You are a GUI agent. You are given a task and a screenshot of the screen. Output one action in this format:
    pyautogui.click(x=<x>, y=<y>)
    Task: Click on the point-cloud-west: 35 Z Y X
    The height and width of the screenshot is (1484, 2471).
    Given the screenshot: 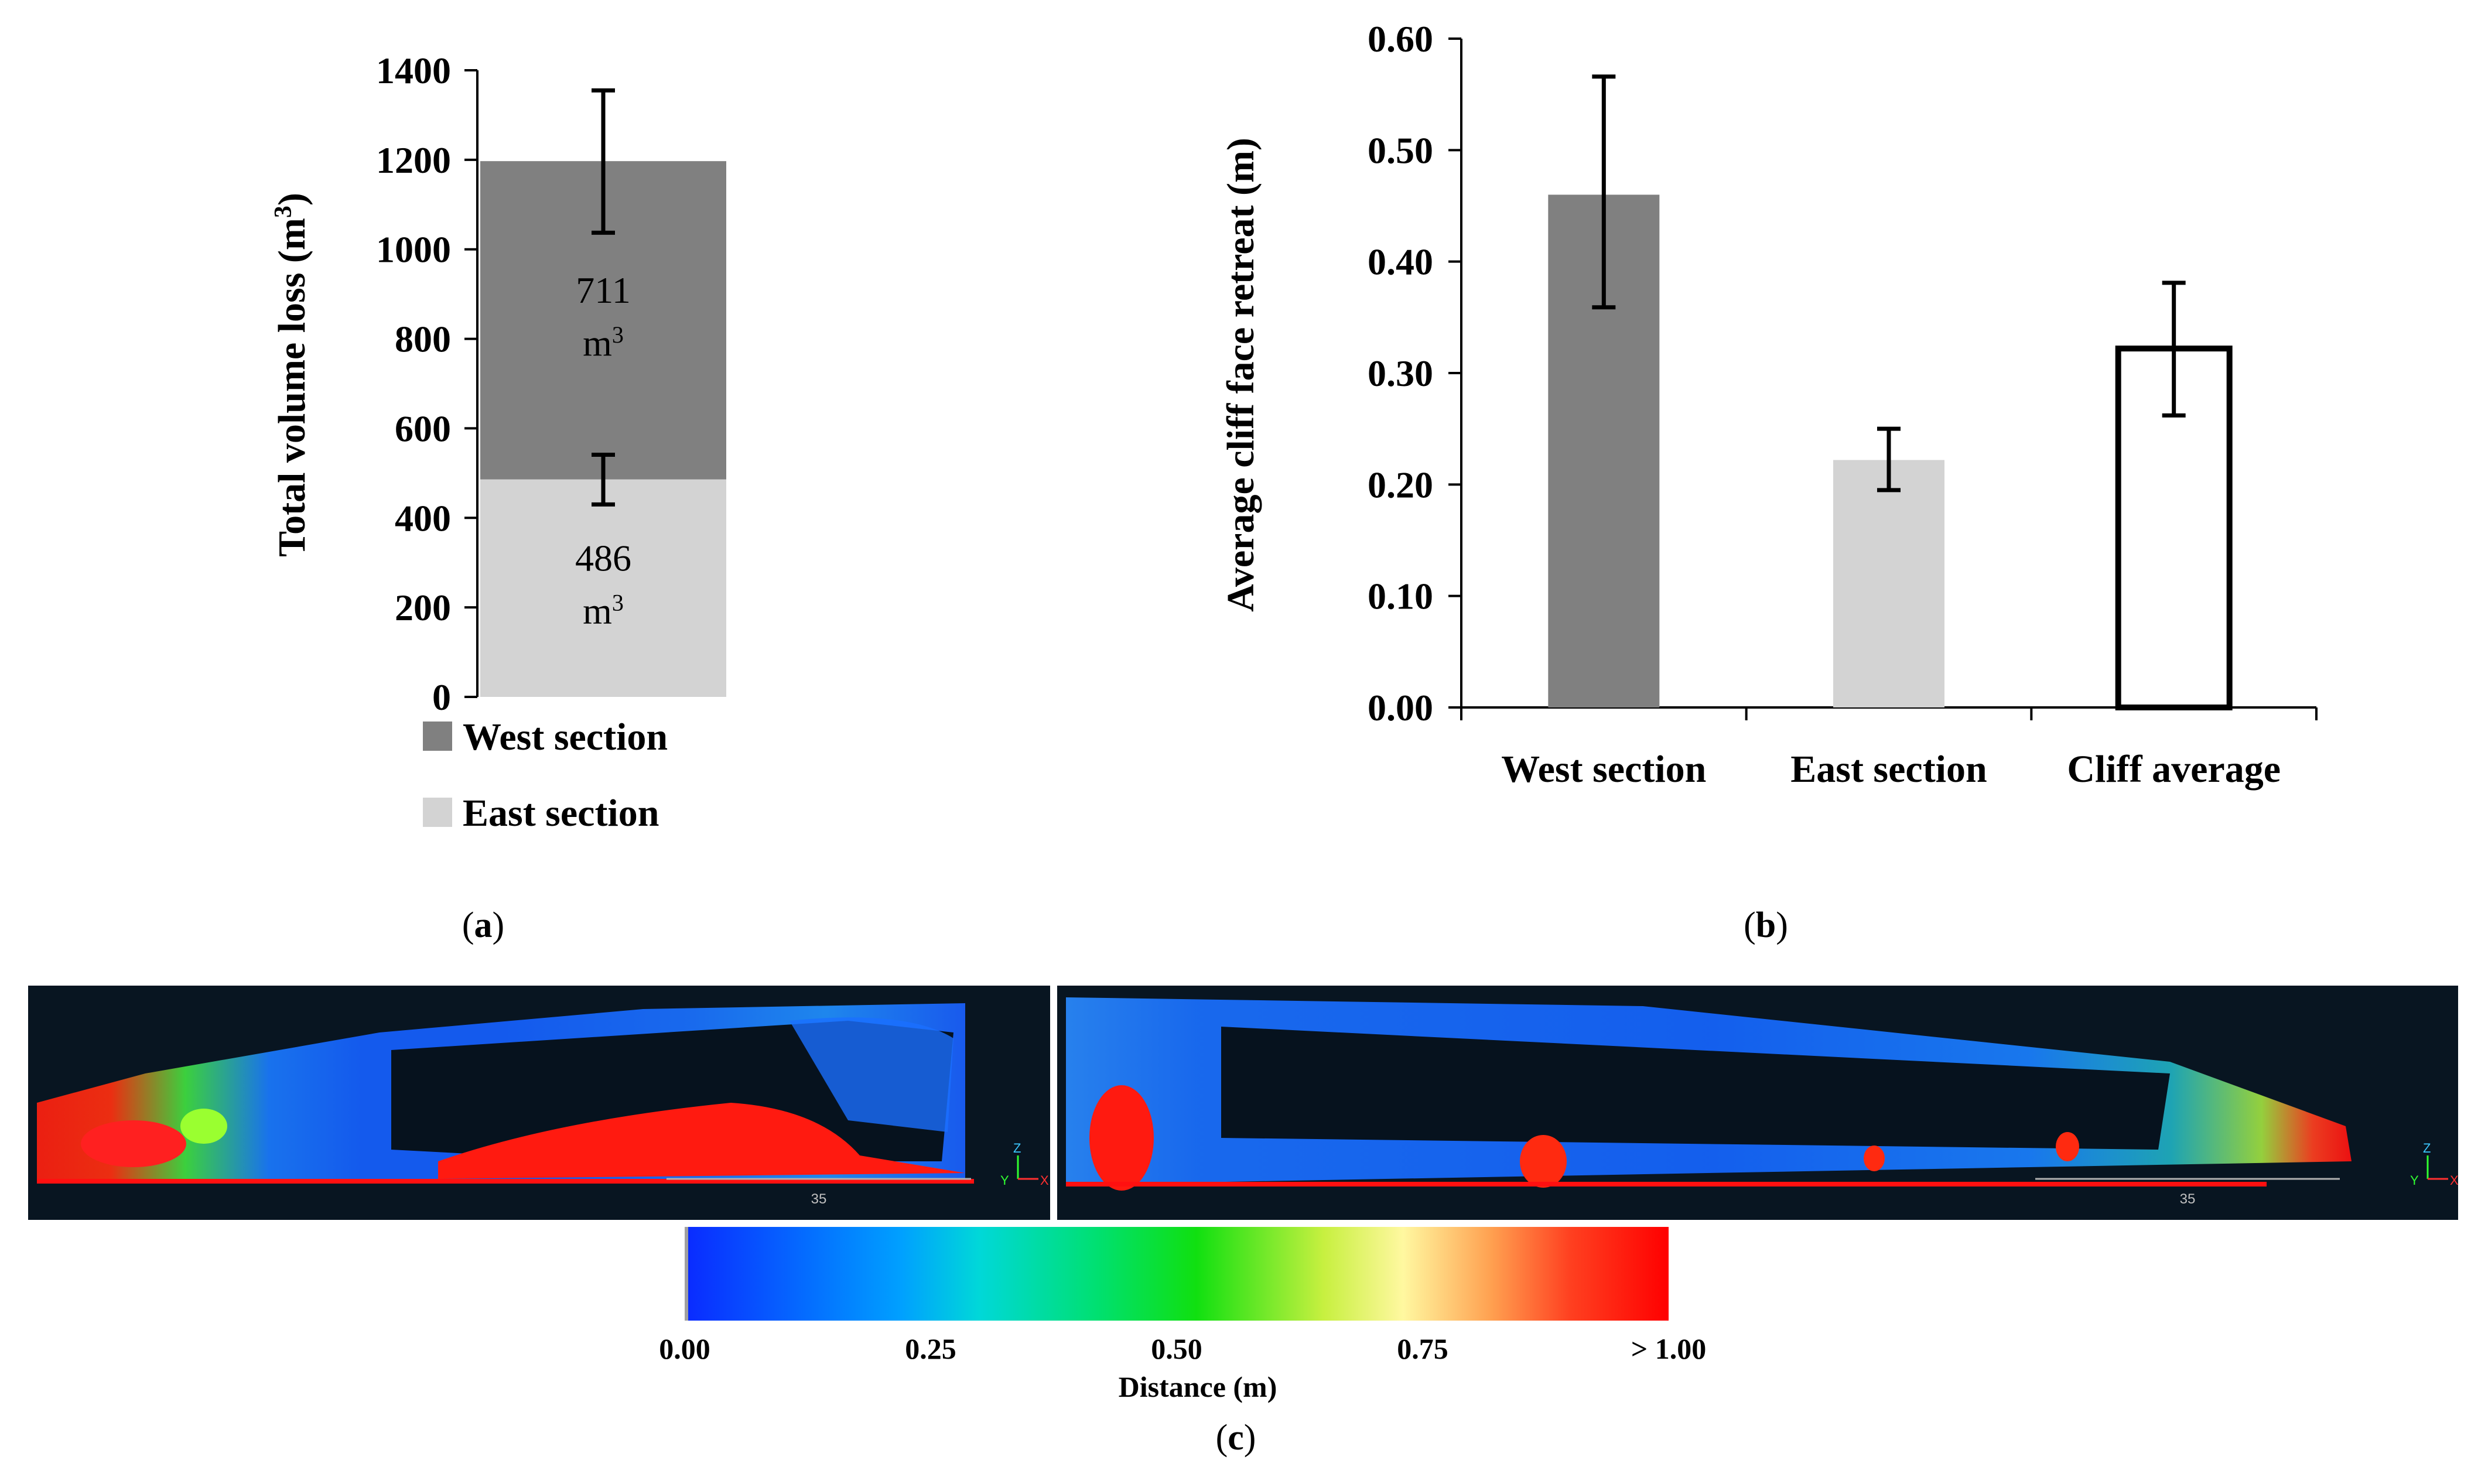 What is the action you would take?
    pyautogui.click(x=539, y=1103)
    